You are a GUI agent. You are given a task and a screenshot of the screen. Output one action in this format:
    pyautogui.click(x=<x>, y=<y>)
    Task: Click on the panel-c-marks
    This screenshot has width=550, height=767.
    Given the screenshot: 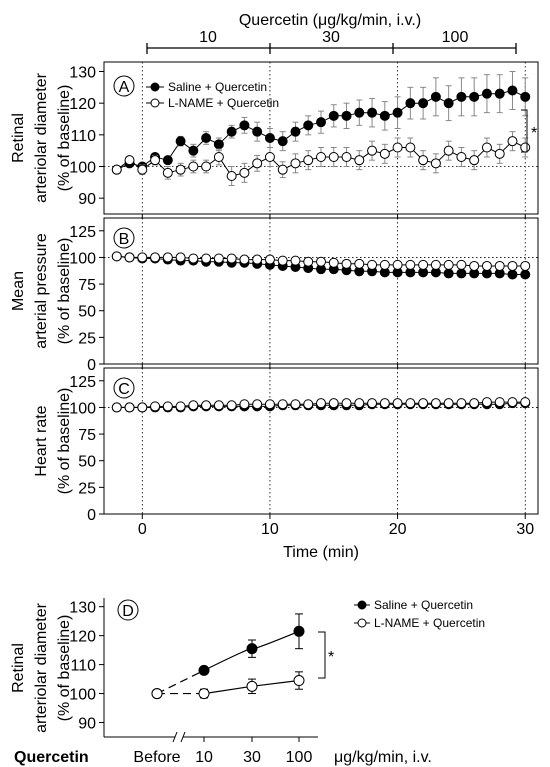 What is the action you would take?
    pyautogui.click(x=321, y=405)
    